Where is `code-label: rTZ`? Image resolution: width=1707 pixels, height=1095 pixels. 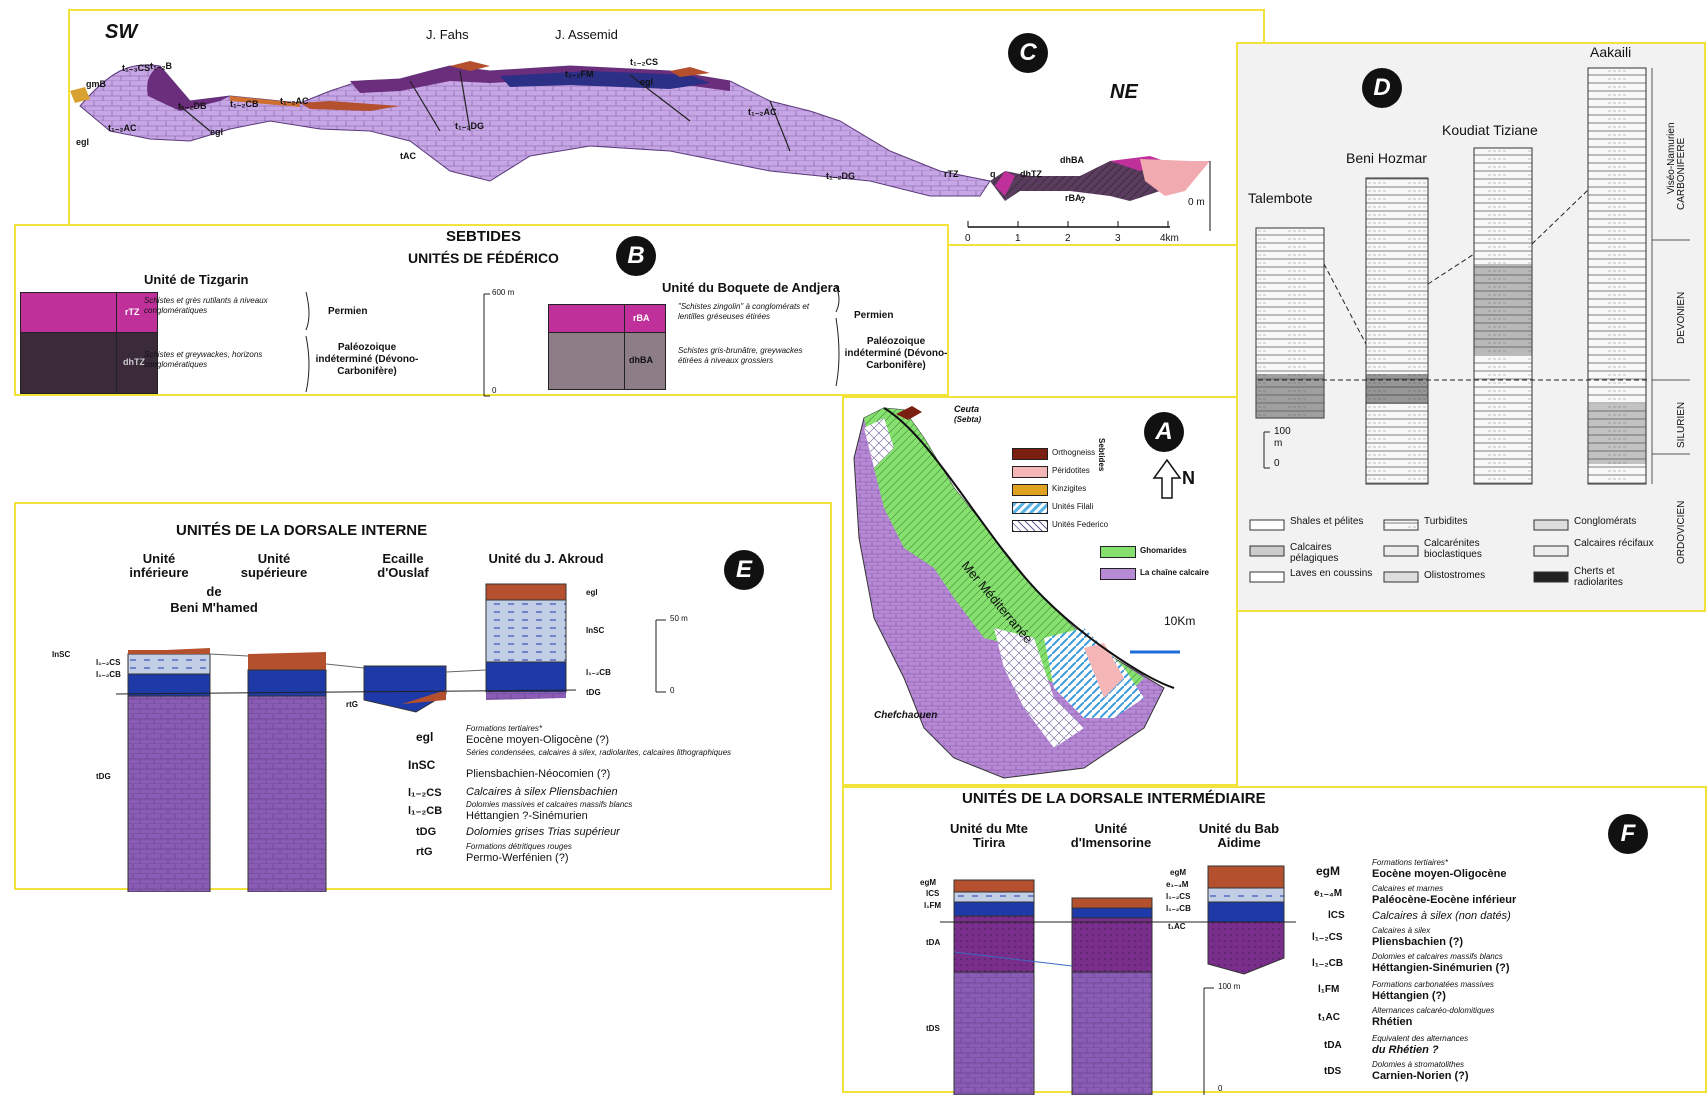
code-label: rTZ is located at coordinates (951, 174).